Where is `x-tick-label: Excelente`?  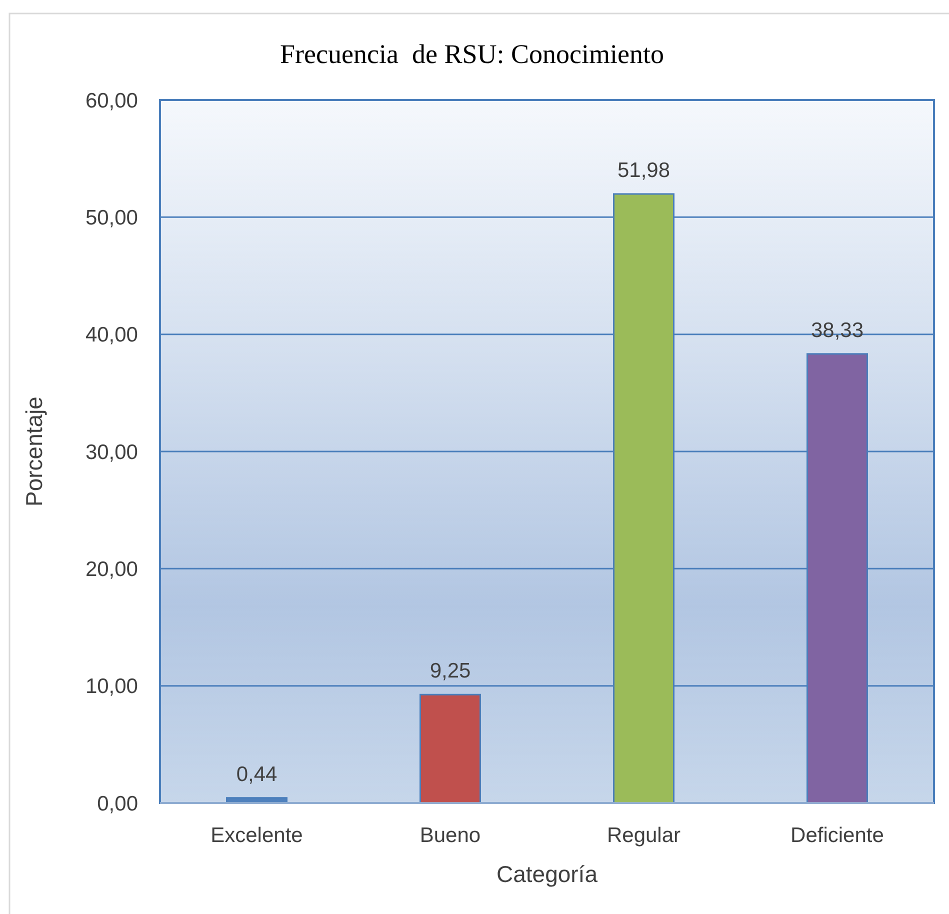
x-tick-label: Excelente is located at coordinates (256, 835).